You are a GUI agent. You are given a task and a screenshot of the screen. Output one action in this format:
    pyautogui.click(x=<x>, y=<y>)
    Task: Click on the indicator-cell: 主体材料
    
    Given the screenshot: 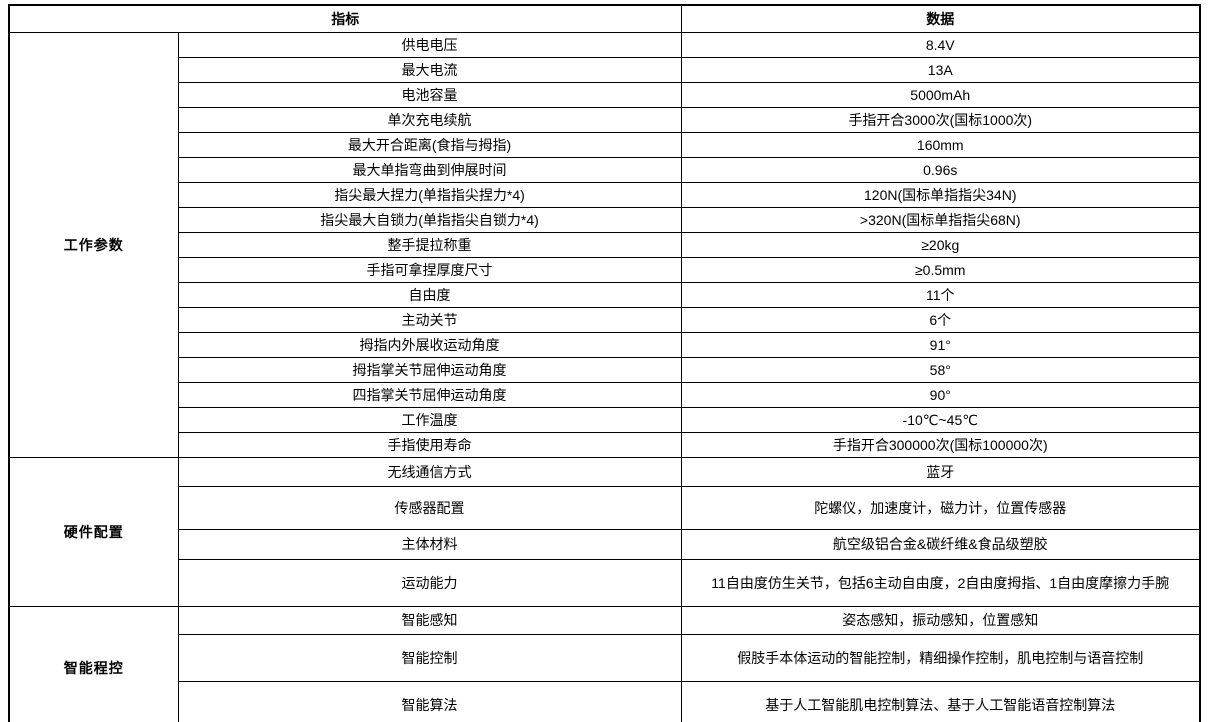 What is the action you would take?
    pyautogui.click(x=429, y=544)
    